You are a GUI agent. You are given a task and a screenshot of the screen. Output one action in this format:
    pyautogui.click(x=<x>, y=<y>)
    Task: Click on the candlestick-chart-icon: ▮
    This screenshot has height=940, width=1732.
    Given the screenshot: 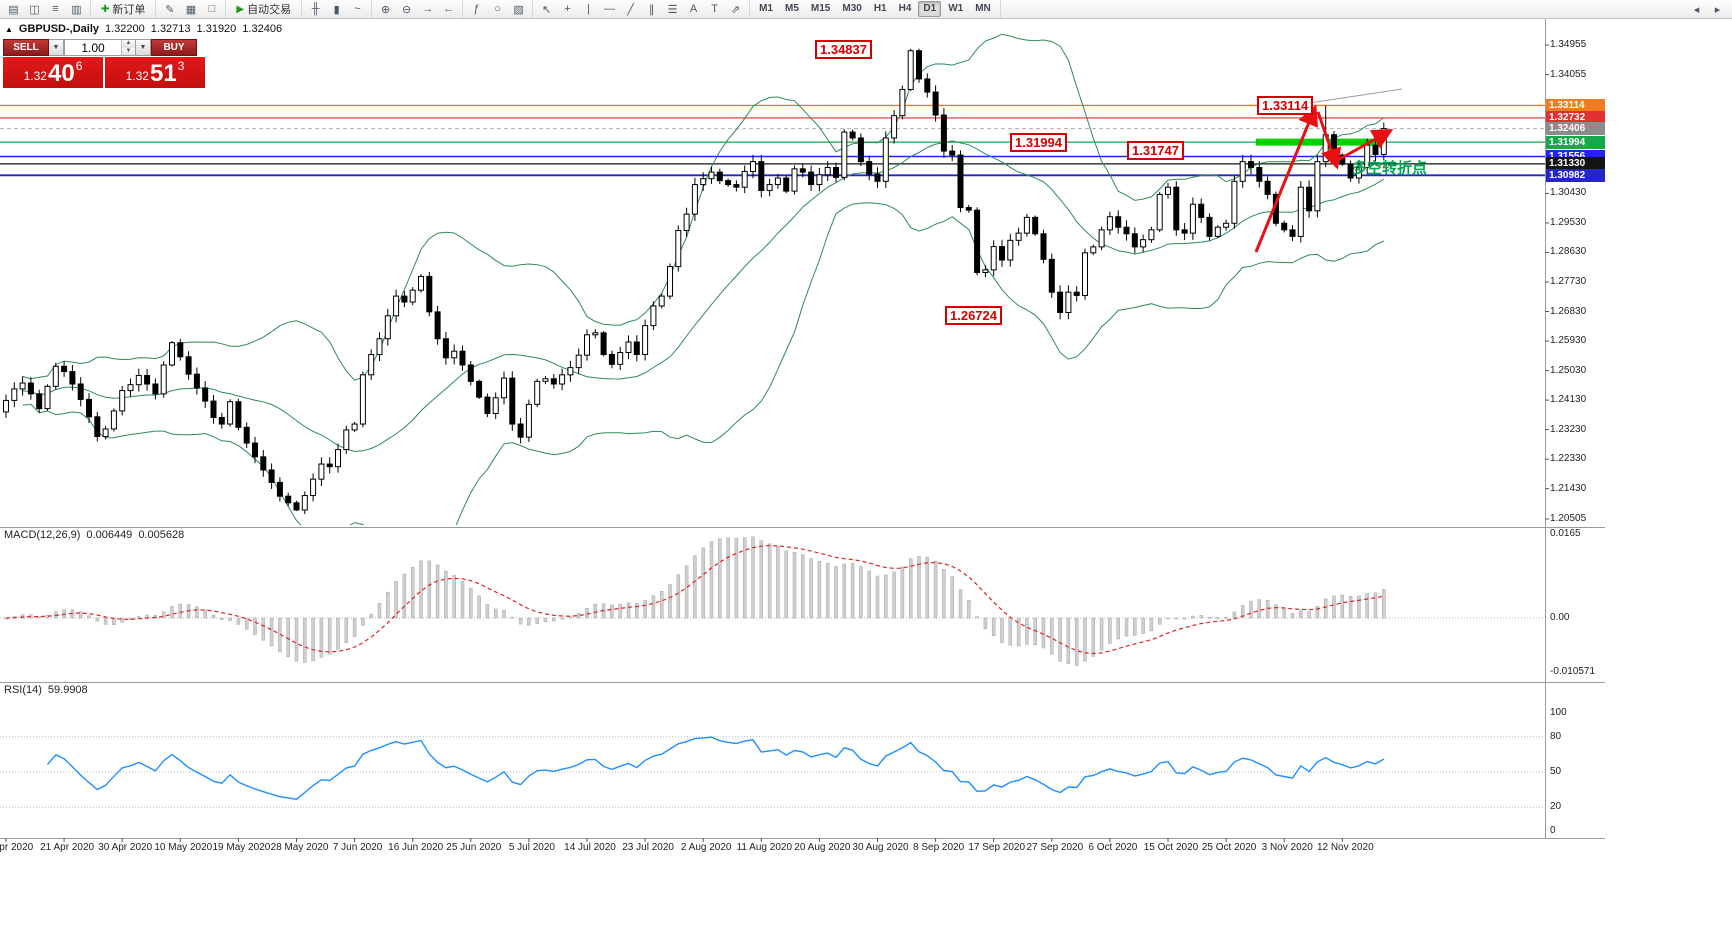 What is the action you would take?
    pyautogui.click(x=336, y=9)
    